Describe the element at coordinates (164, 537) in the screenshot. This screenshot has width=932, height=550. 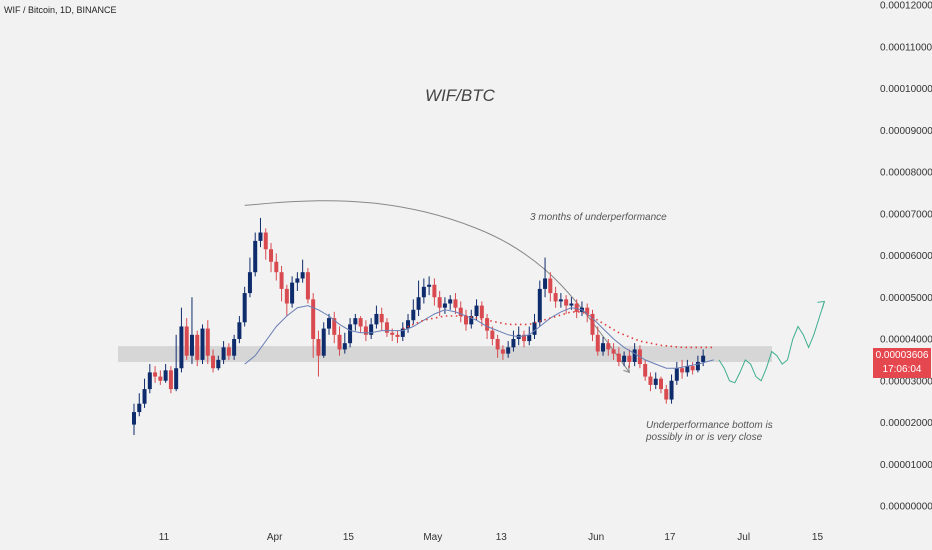
I see `x-tick-label: 11` at that location.